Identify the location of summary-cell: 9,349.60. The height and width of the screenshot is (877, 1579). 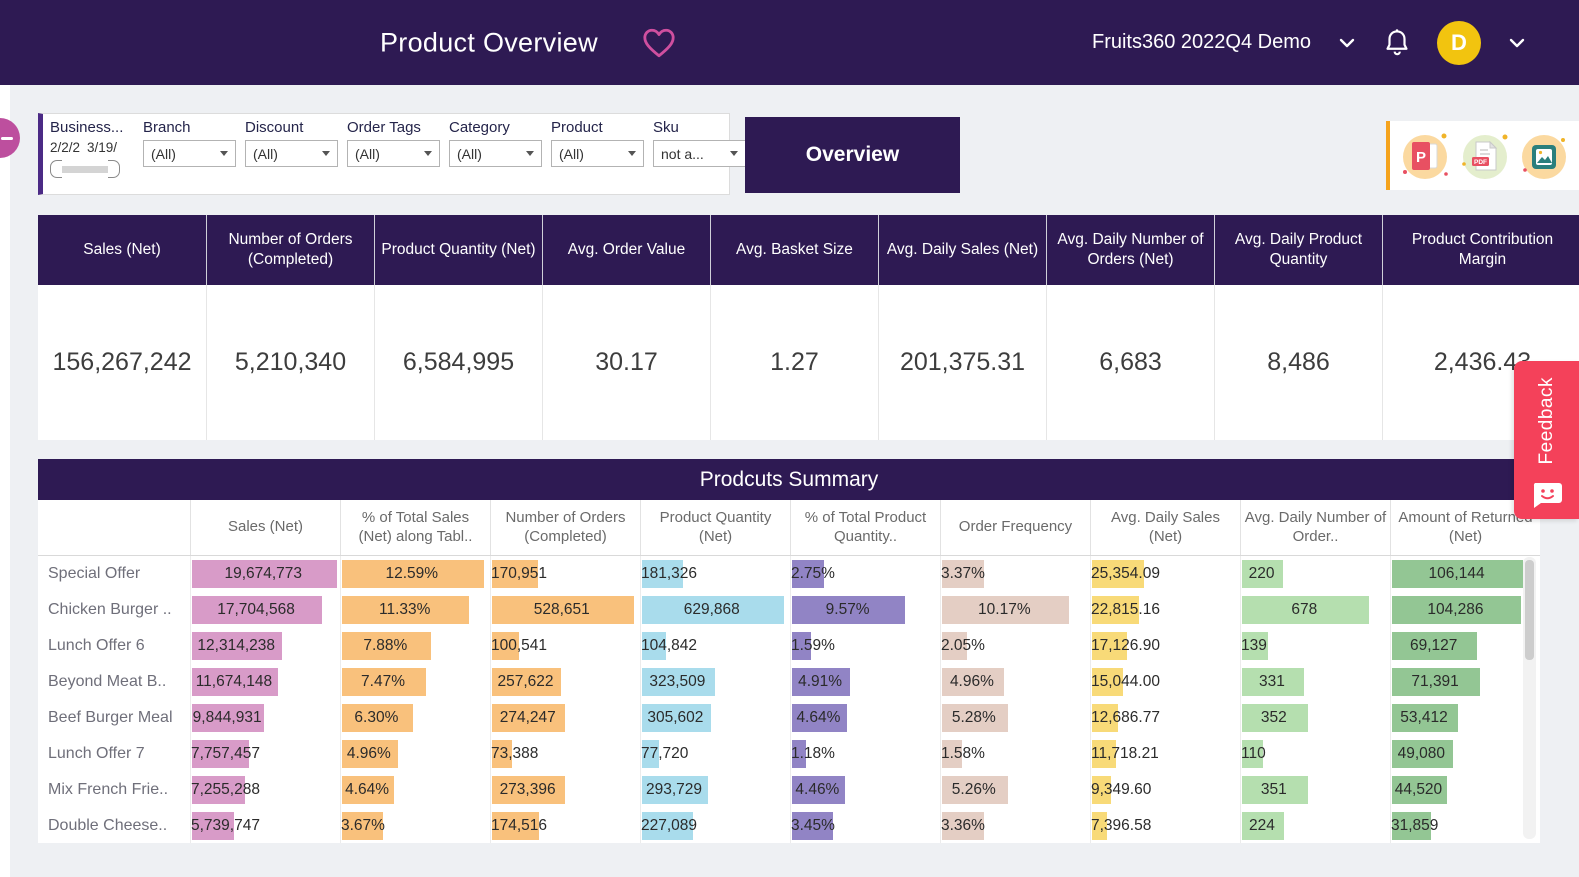
(1165, 790).